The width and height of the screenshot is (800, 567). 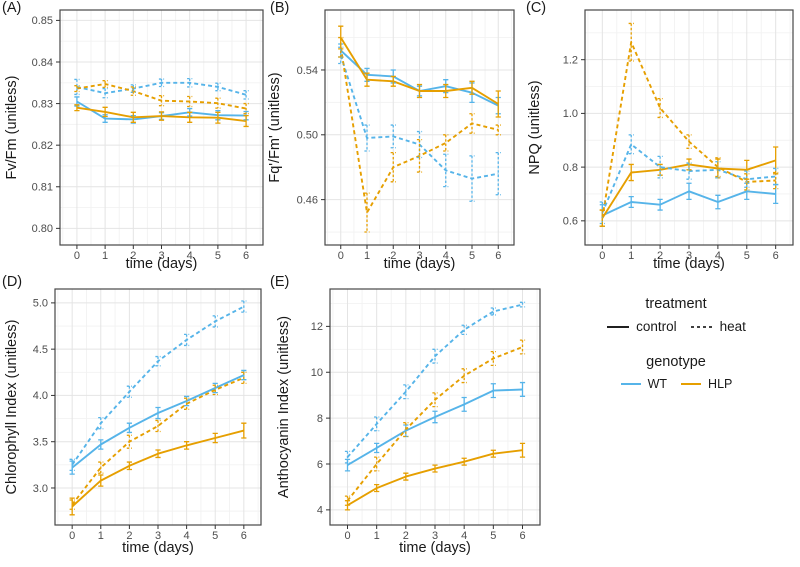 I want to click on hlp-line-icon, so click(x=691, y=384).